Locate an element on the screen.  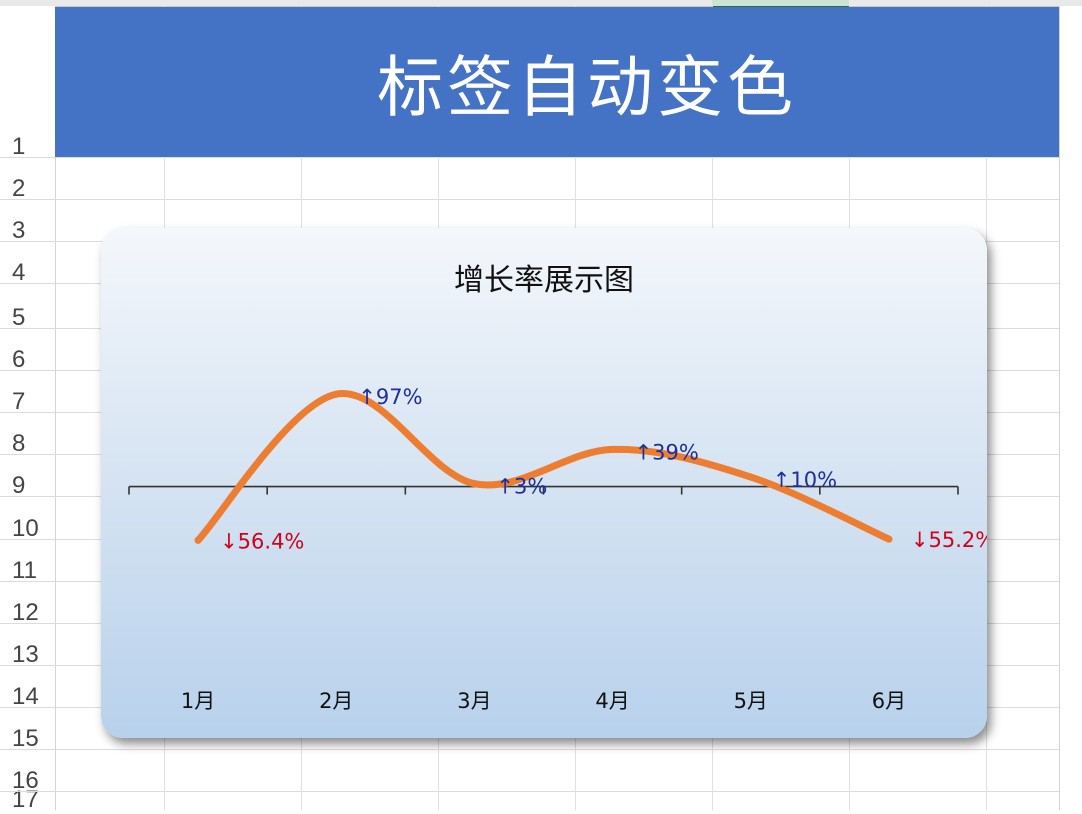
row-number: 8 is located at coordinates (19, 443).